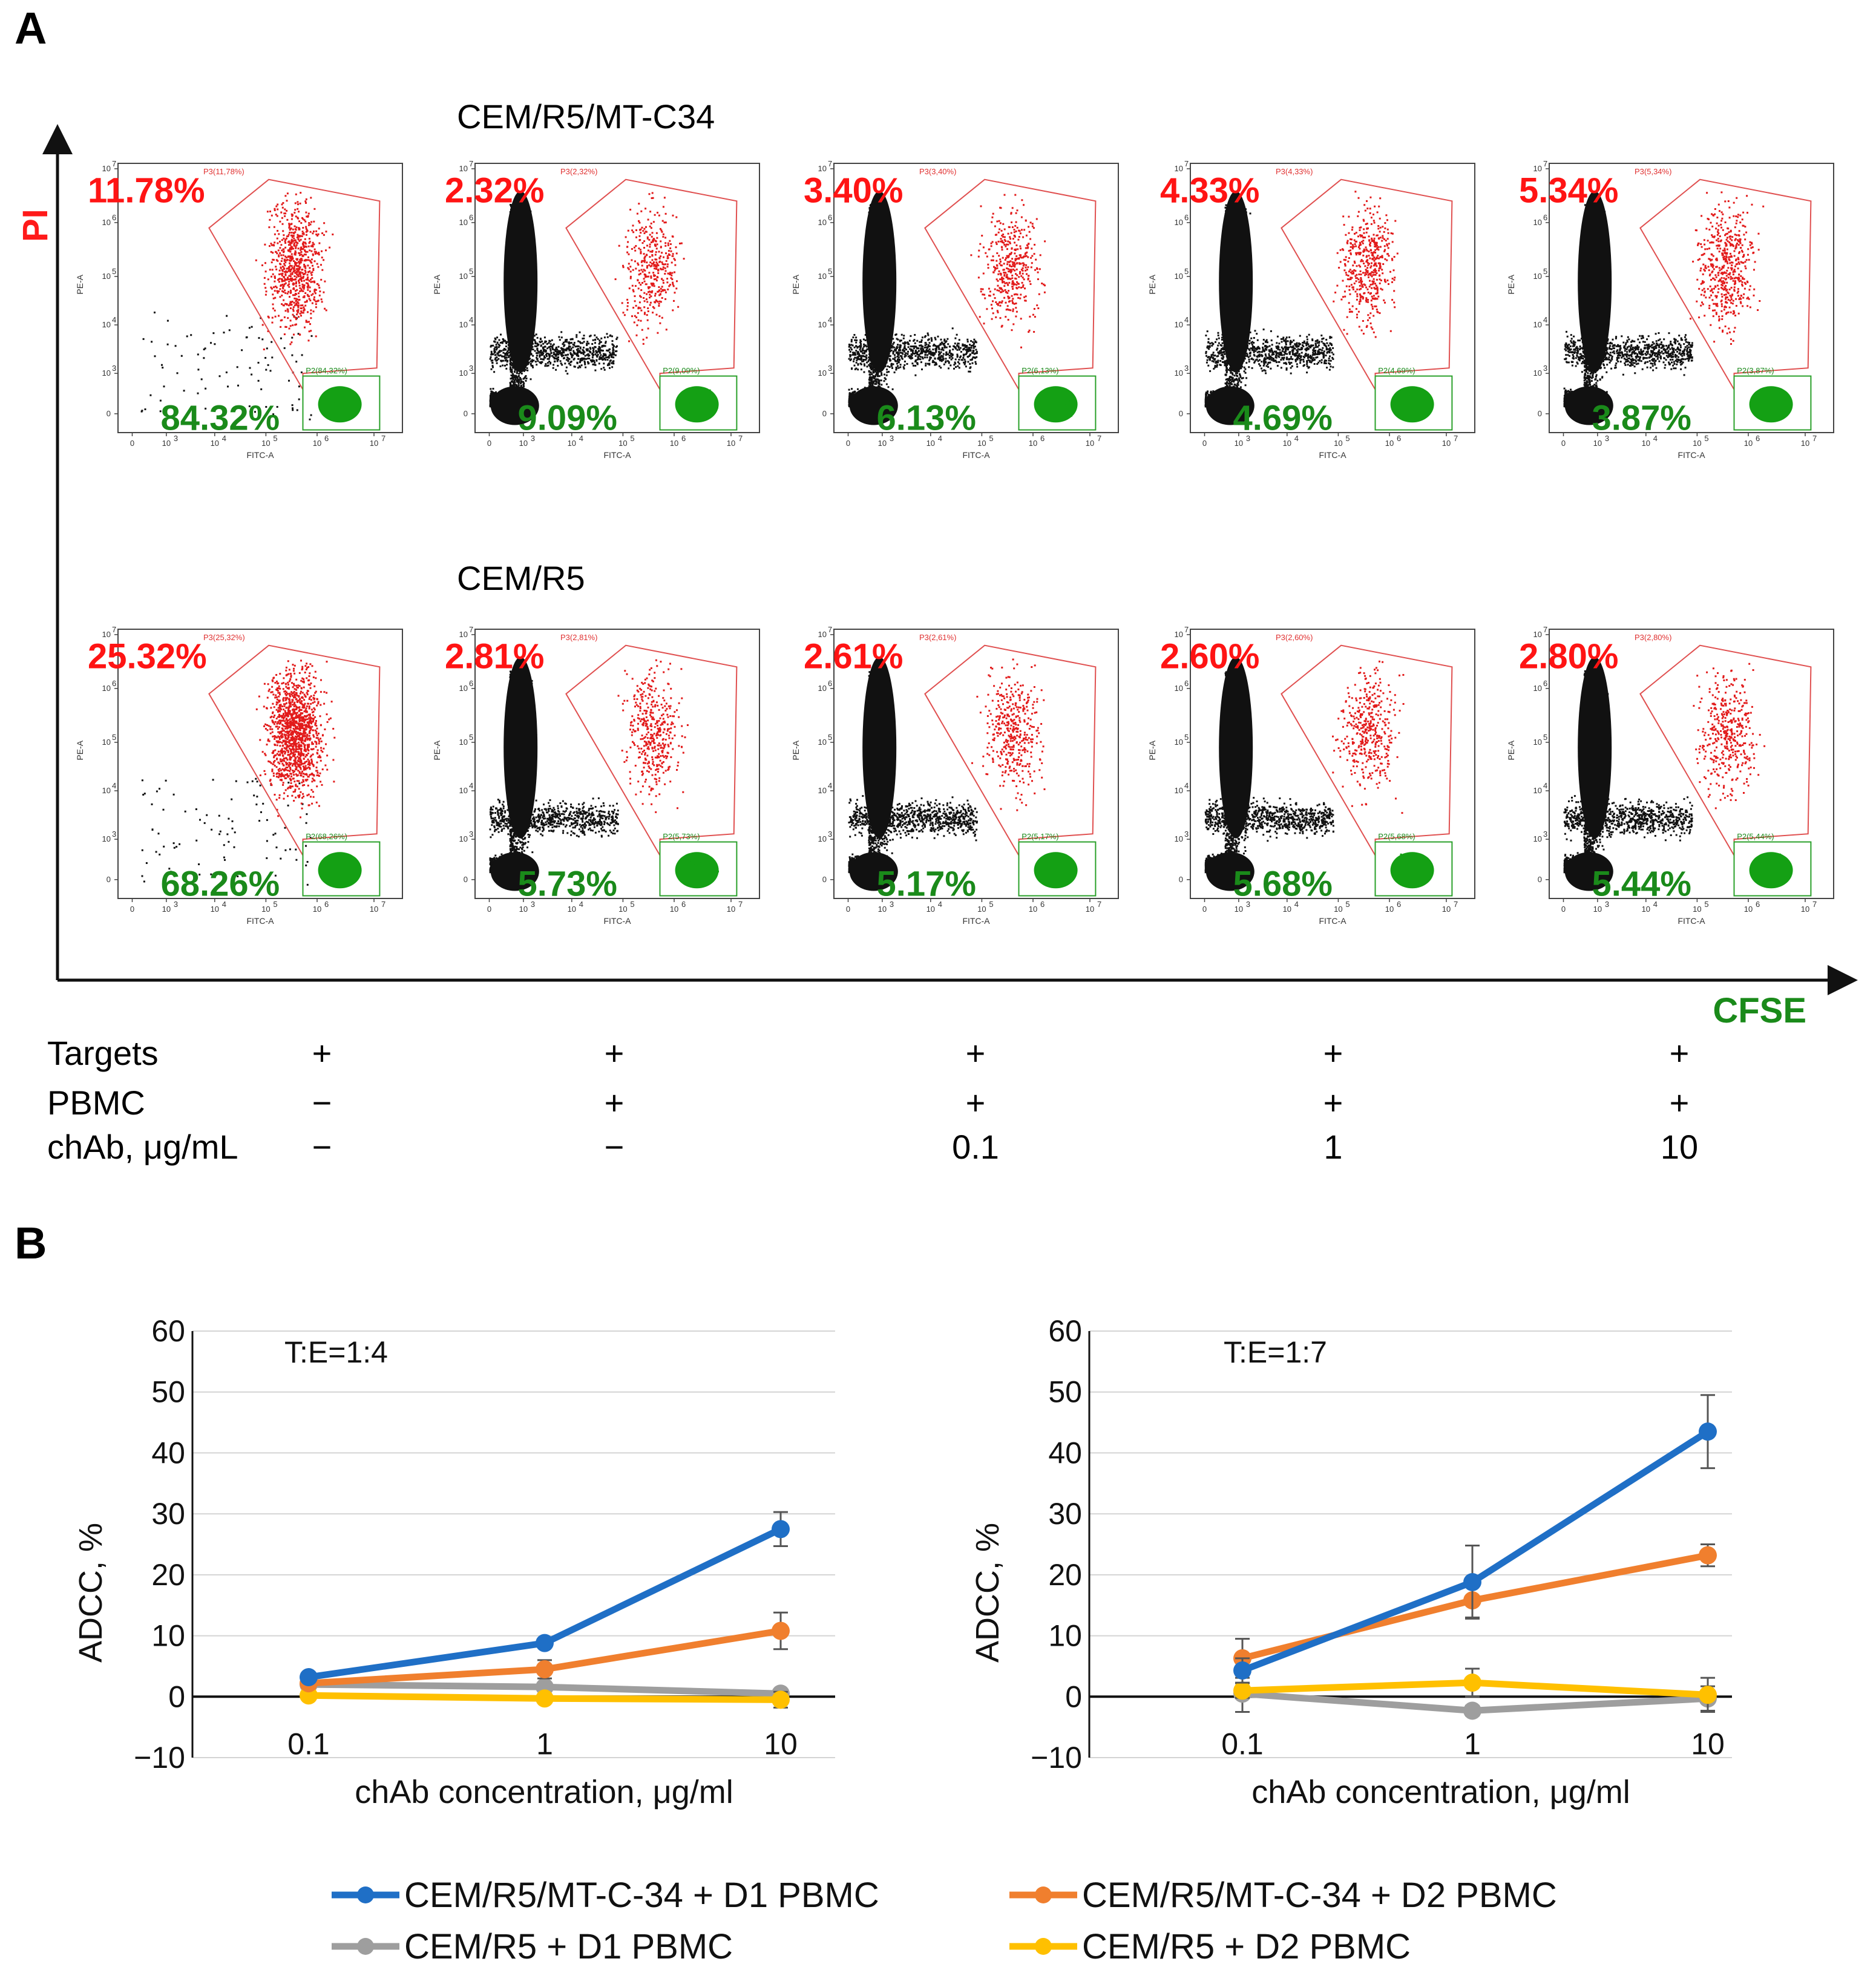  Describe the element at coordinates (567, 419) in the screenshot. I see `live-percent-label: 9.09%` at that location.